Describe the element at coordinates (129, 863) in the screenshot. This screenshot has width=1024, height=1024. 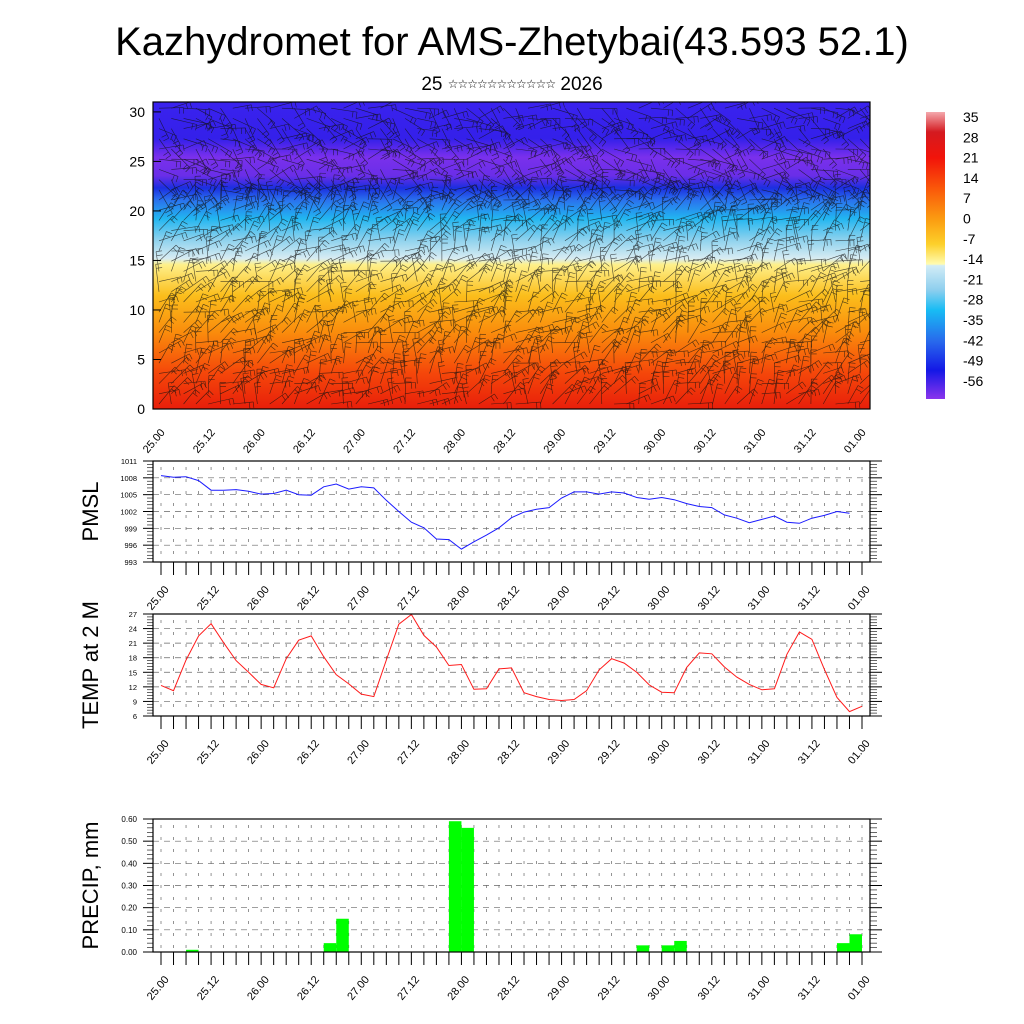
I see `y-tick-label: 0.40` at that location.